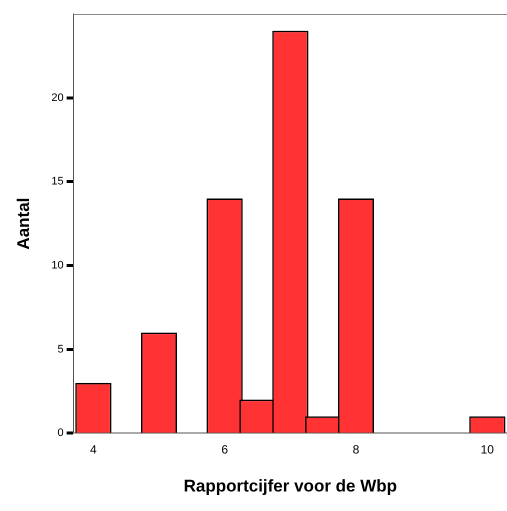  I want to click on y-tick-label: 10, so click(57, 266).